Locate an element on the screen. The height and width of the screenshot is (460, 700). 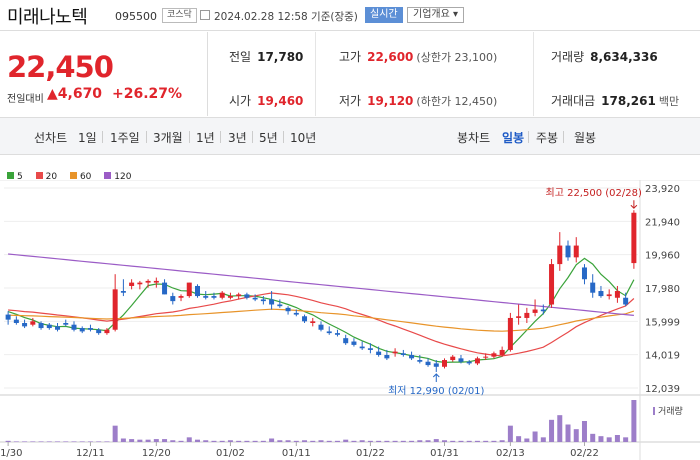
low-annotation: 최저 12,990 (02/01) is located at coordinates (436, 391).